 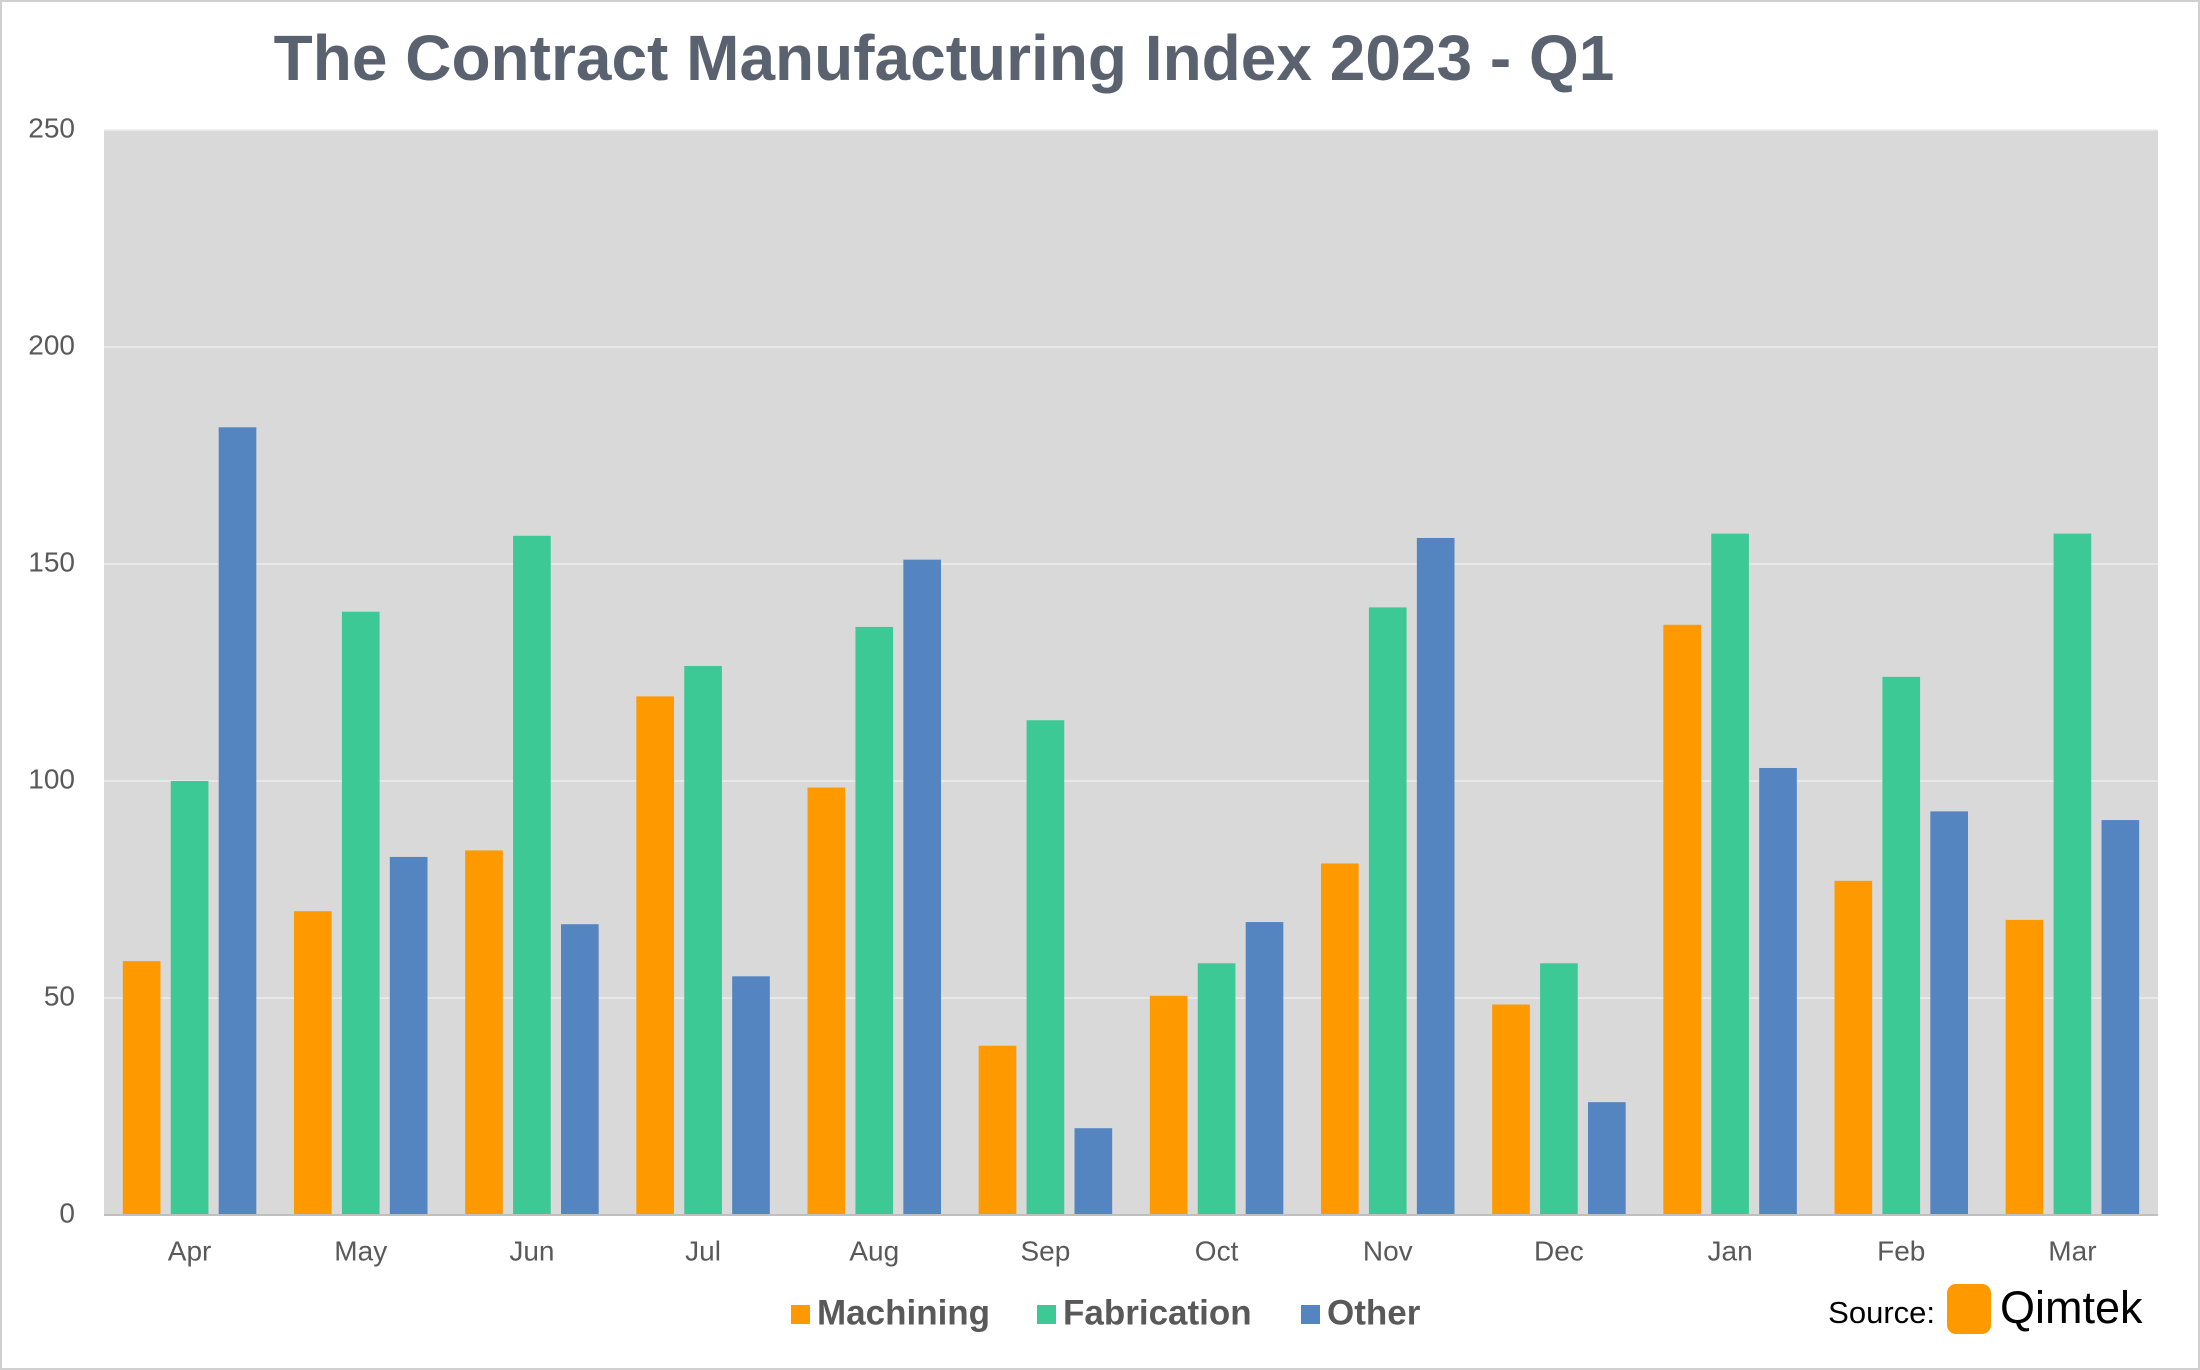 I want to click on logo-icon, so click(x=1969, y=1309).